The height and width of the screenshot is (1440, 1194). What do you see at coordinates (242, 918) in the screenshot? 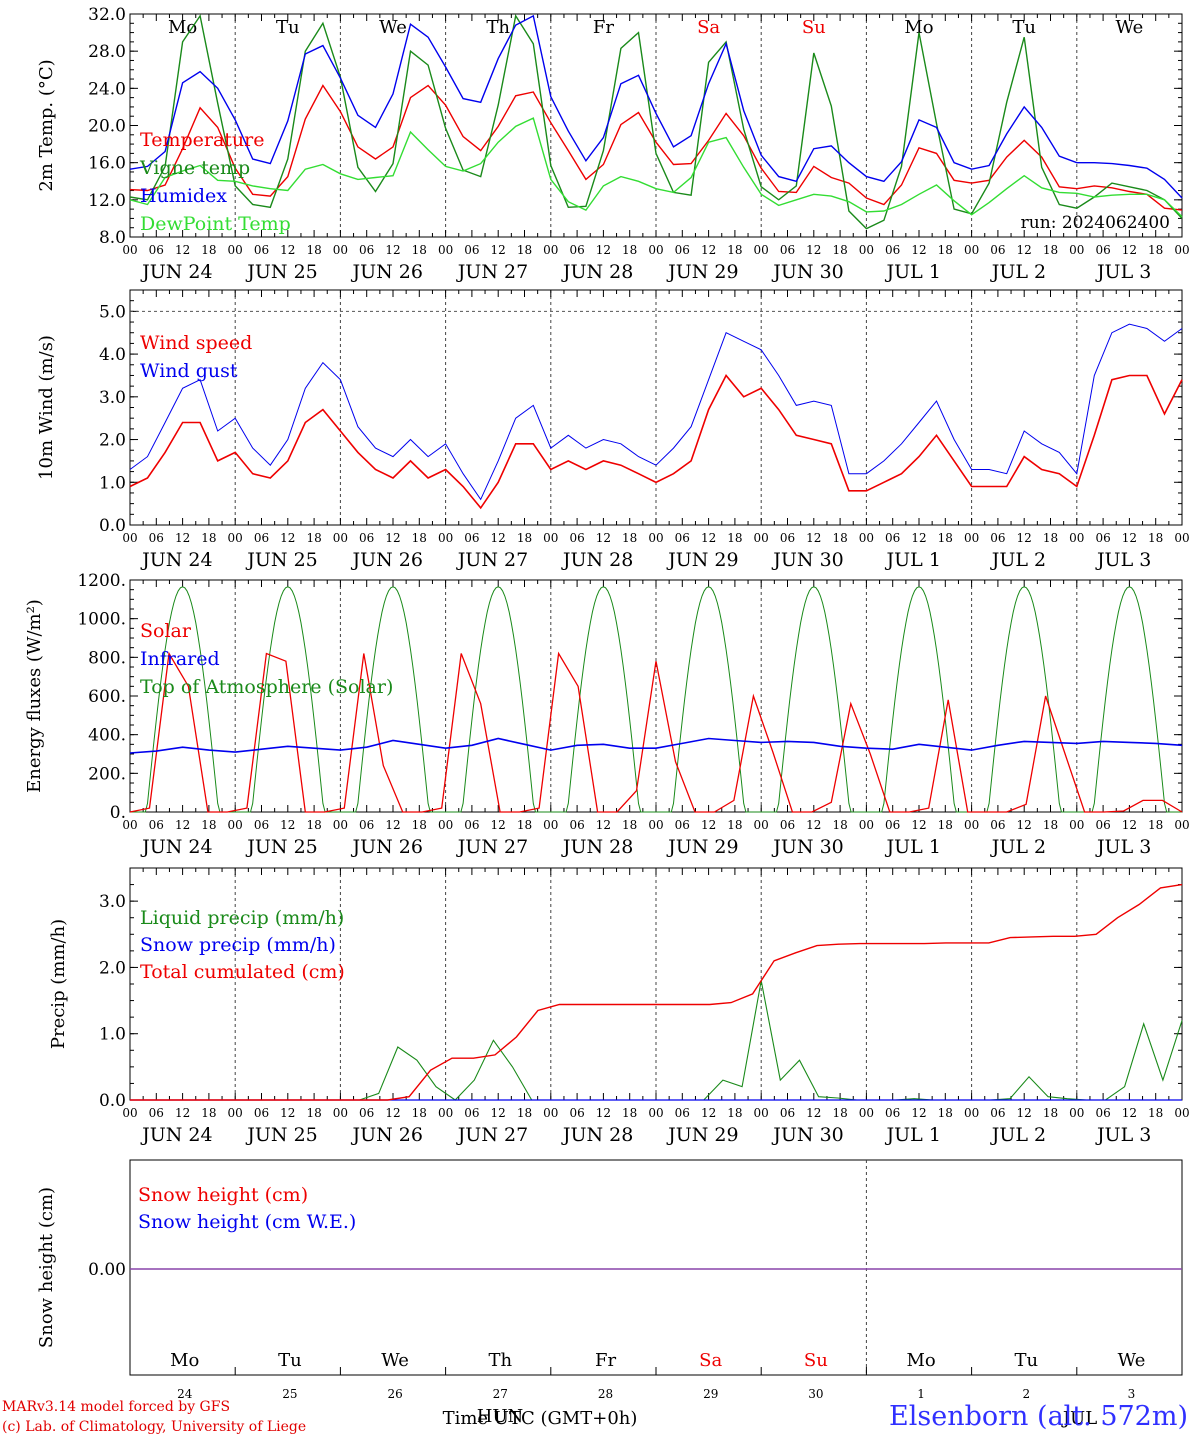
I see `legend-entry: Liquid precip (mm/h)` at bounding box center [242, 918].